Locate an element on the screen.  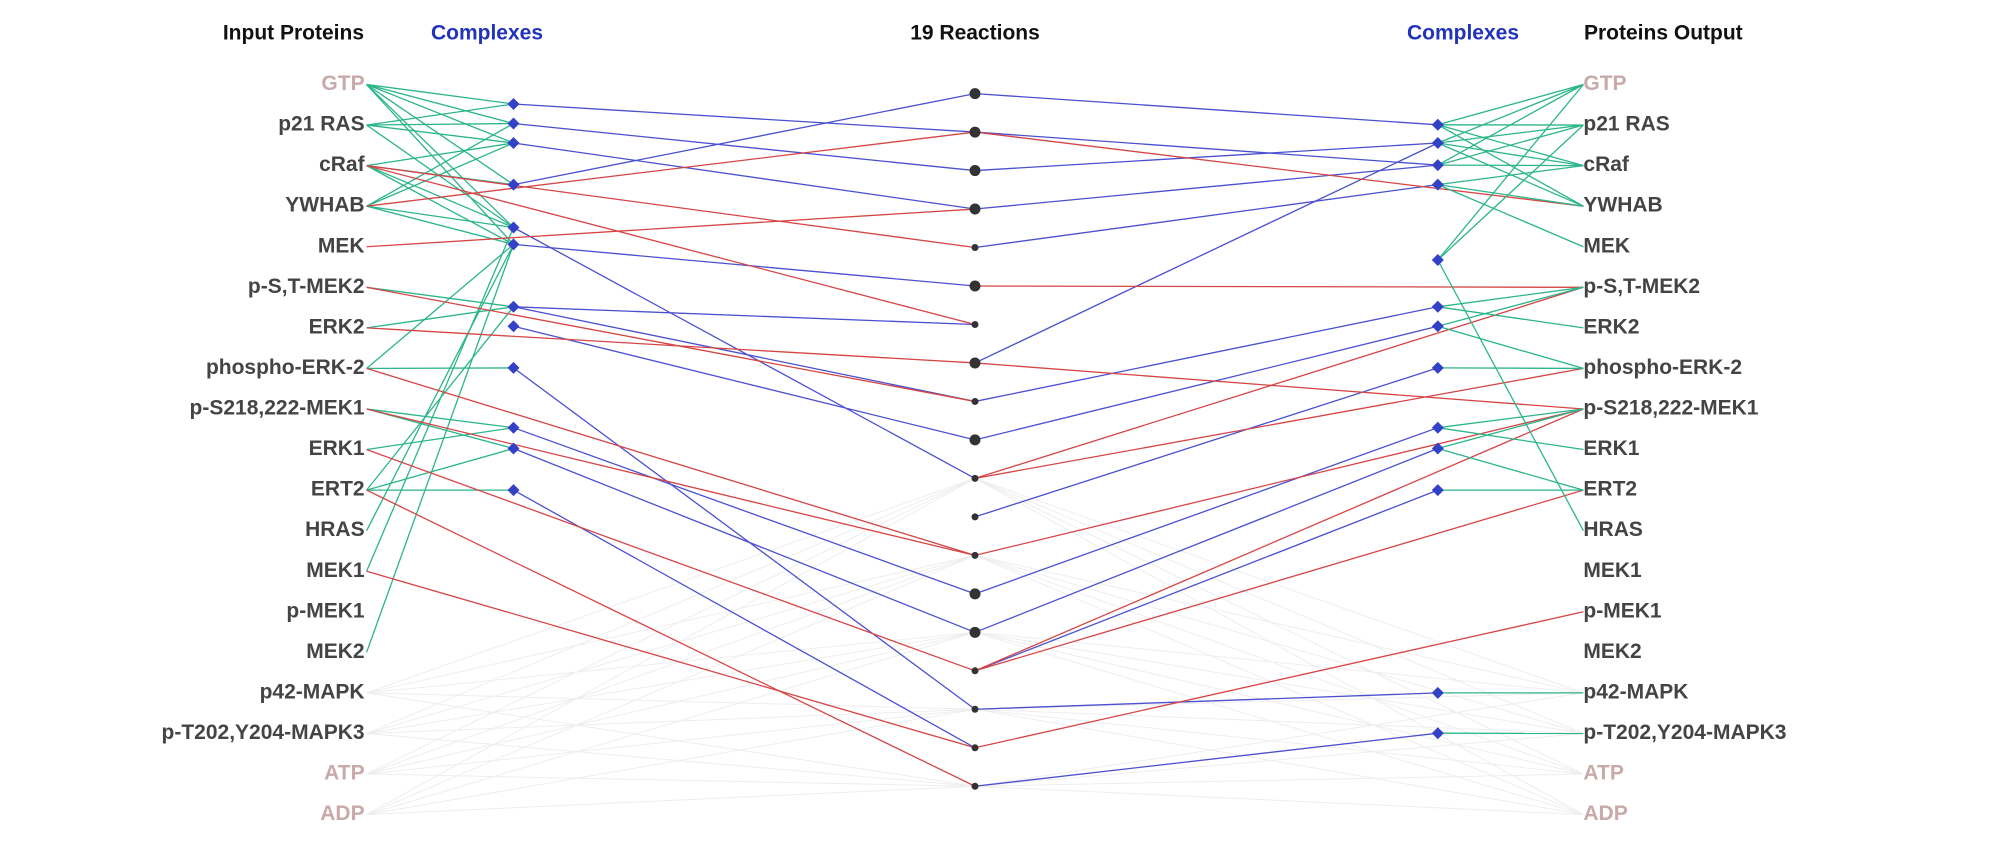
input-protein: ERT2 is located at coordinates (338, 489).